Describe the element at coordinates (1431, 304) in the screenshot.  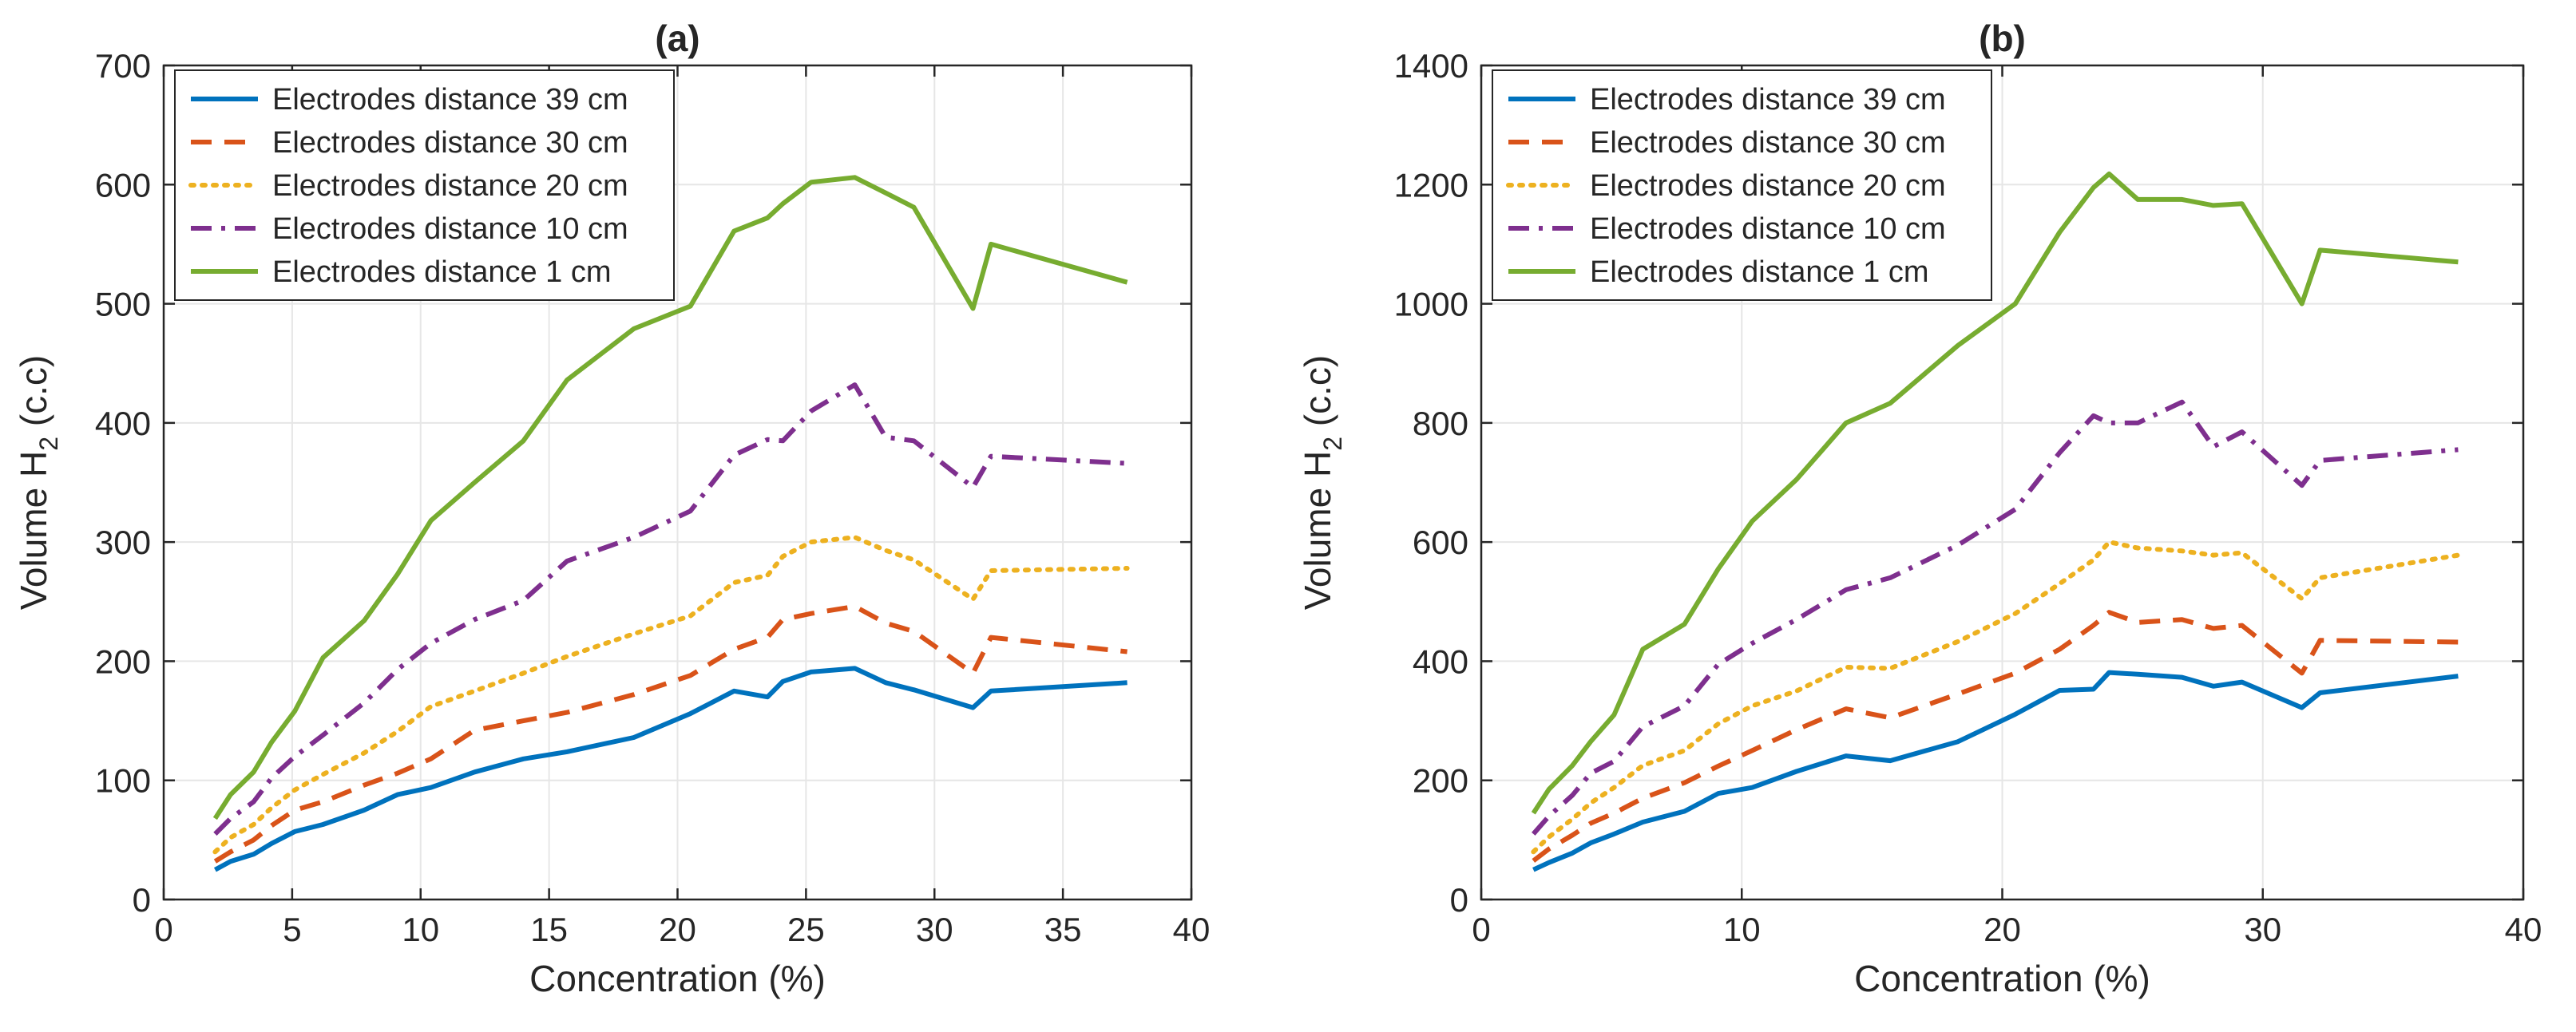
I see `y-tick-label: 1000` at that location.